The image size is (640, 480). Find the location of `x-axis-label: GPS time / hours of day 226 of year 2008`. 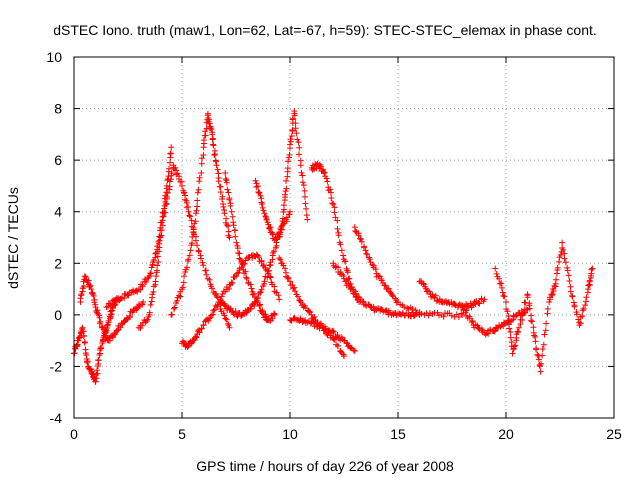

x-axis-label: GPS time / hours of day 226 of year 2008 is located at coordinates (325, 466).